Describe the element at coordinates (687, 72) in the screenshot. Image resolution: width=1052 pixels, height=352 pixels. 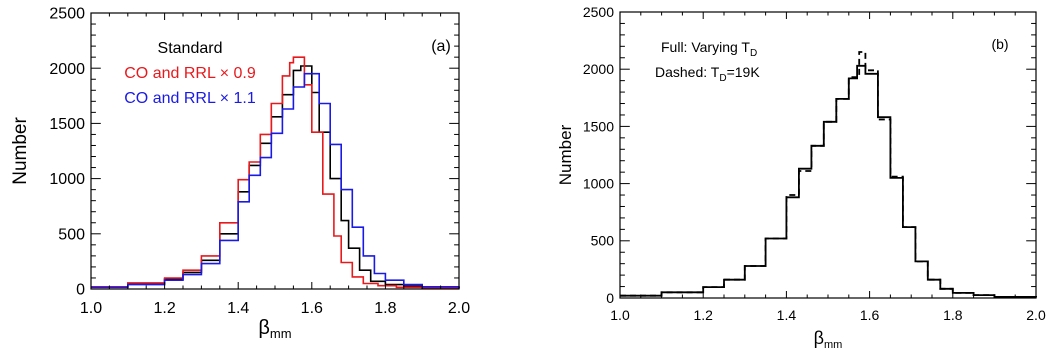
I see `legend-text: Dashed: T` at that location.